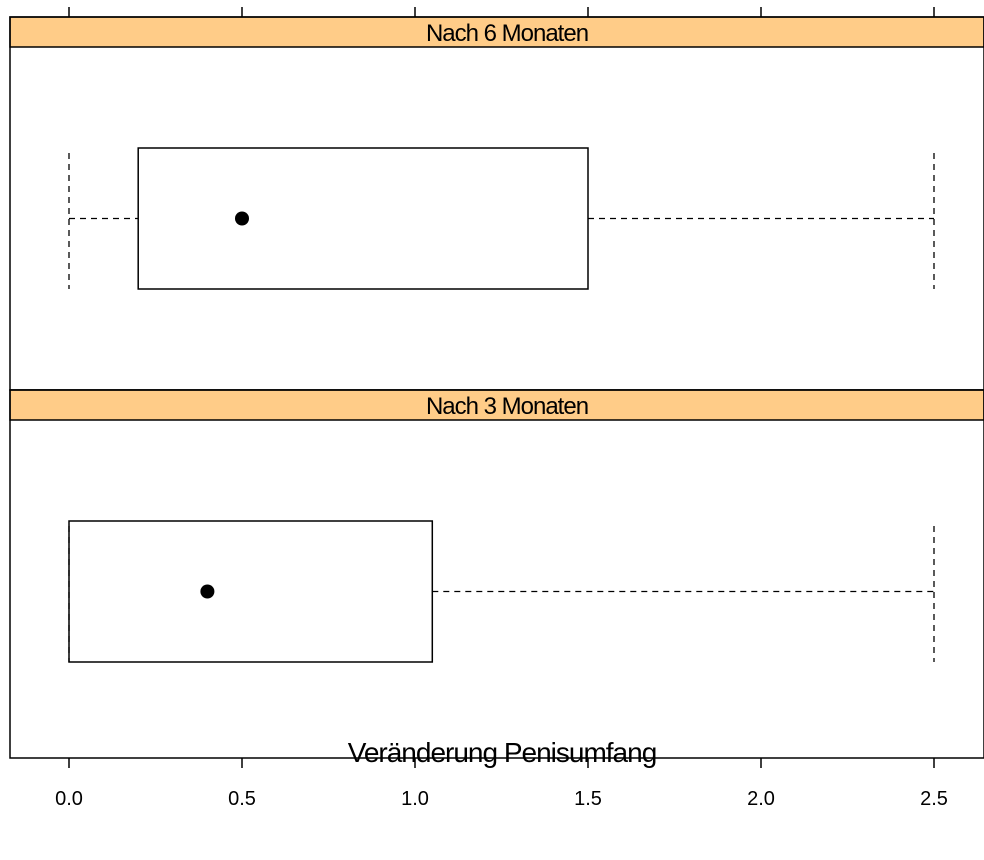 Image resolution: width=984 pixels, height=860 pixels. Describe the element at coordinates (501, 784) in the screenshot. I see `bottom-axis: 0.0 0.5 1.0 1.5 2.0 2.5` at that location.